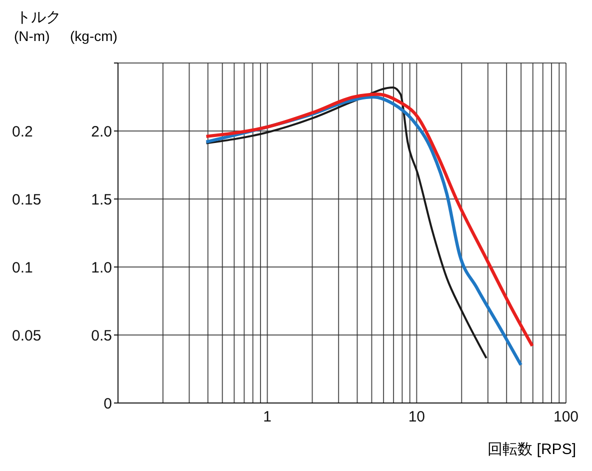 The width and height of the screenshot is (592, 471). I want to click on y-tick-label: 0, so click(108, 403).